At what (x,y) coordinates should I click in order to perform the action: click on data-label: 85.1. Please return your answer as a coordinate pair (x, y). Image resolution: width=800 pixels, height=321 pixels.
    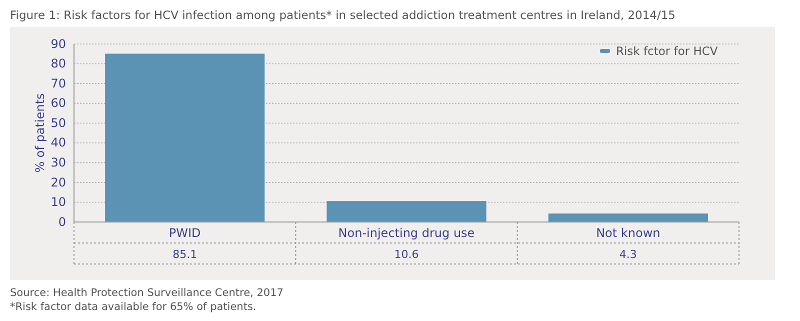
    Looking at the image, I should click on (185, 254).